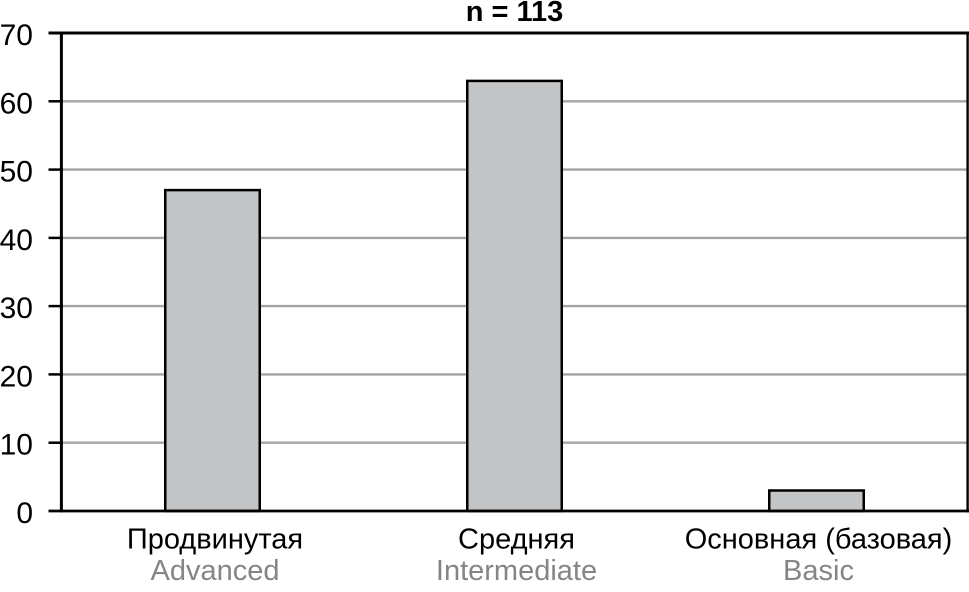 This screenshot has height=592, width=969. Describe the element at coordinates (16, 308) in the screenshot. I see `svg-text: 30` at that location.